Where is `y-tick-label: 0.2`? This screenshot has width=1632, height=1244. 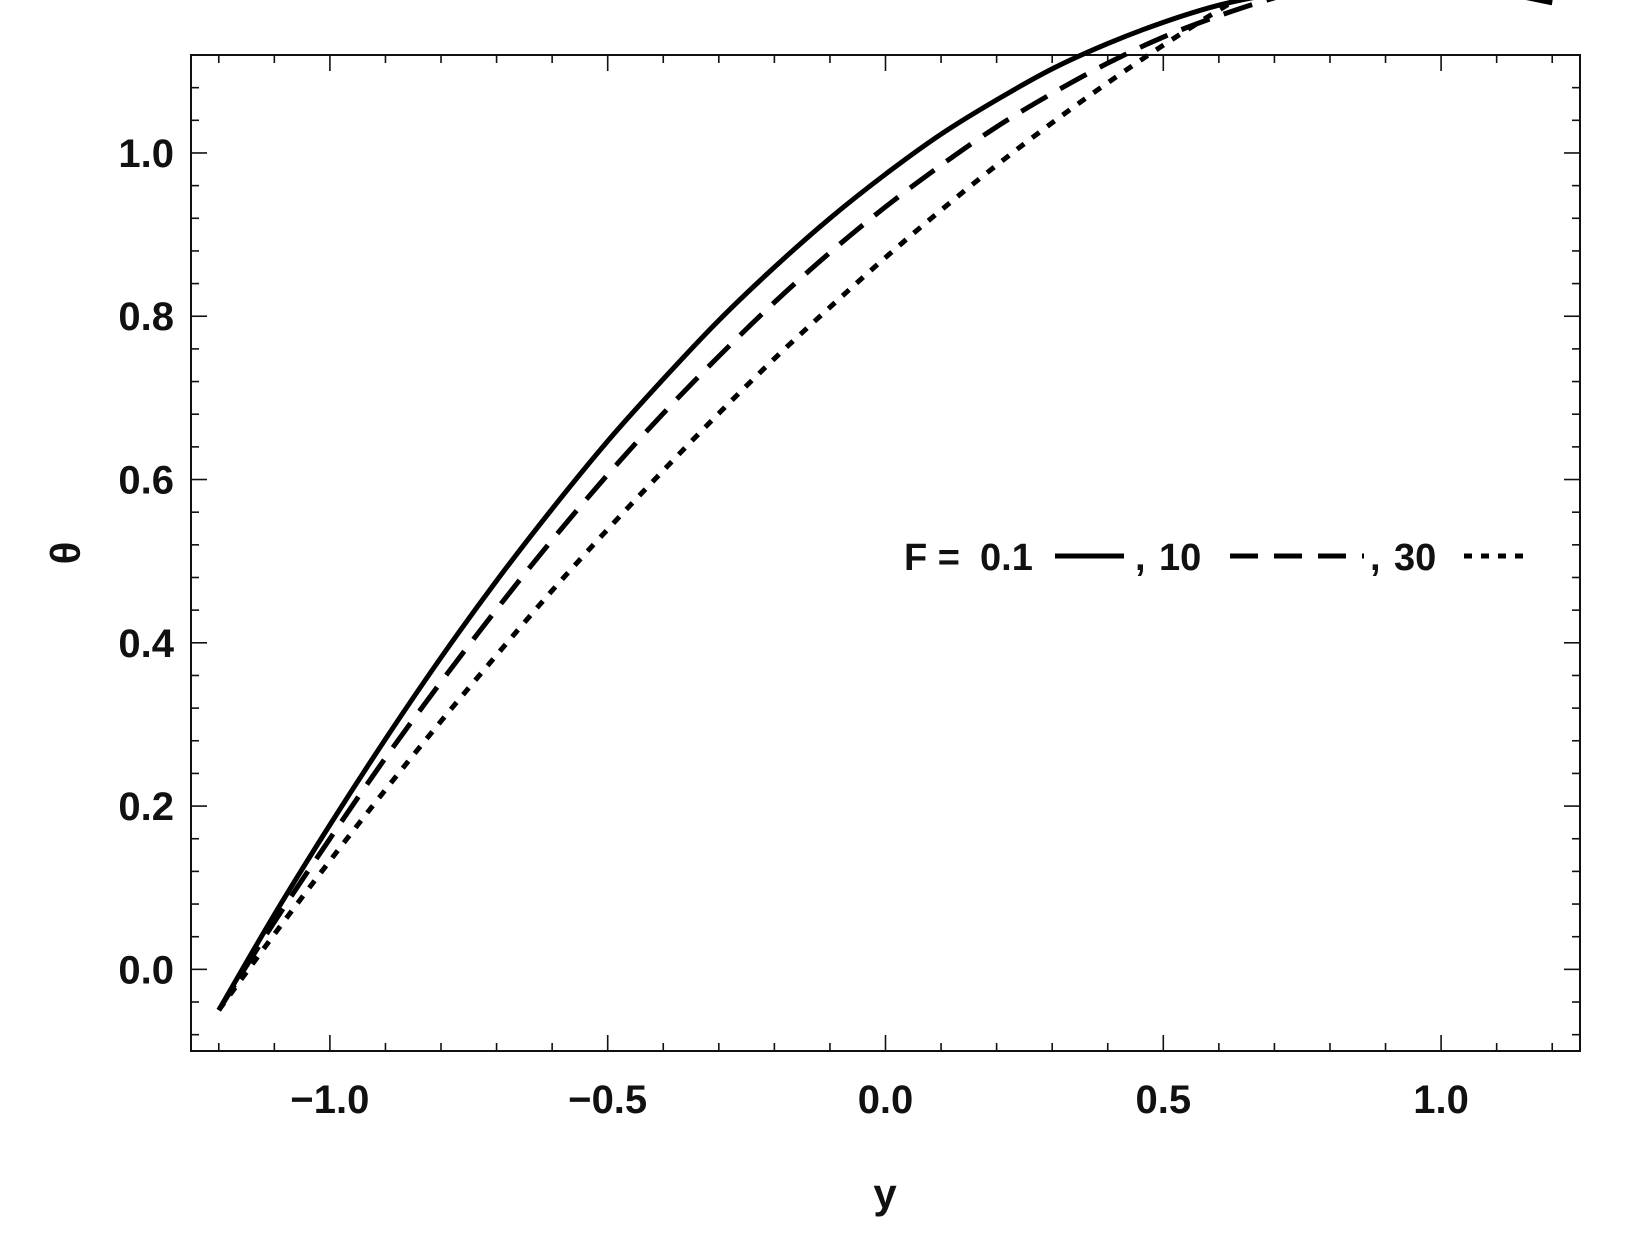 y-tick-label: 0.2 is located at coordinates (146, 807).